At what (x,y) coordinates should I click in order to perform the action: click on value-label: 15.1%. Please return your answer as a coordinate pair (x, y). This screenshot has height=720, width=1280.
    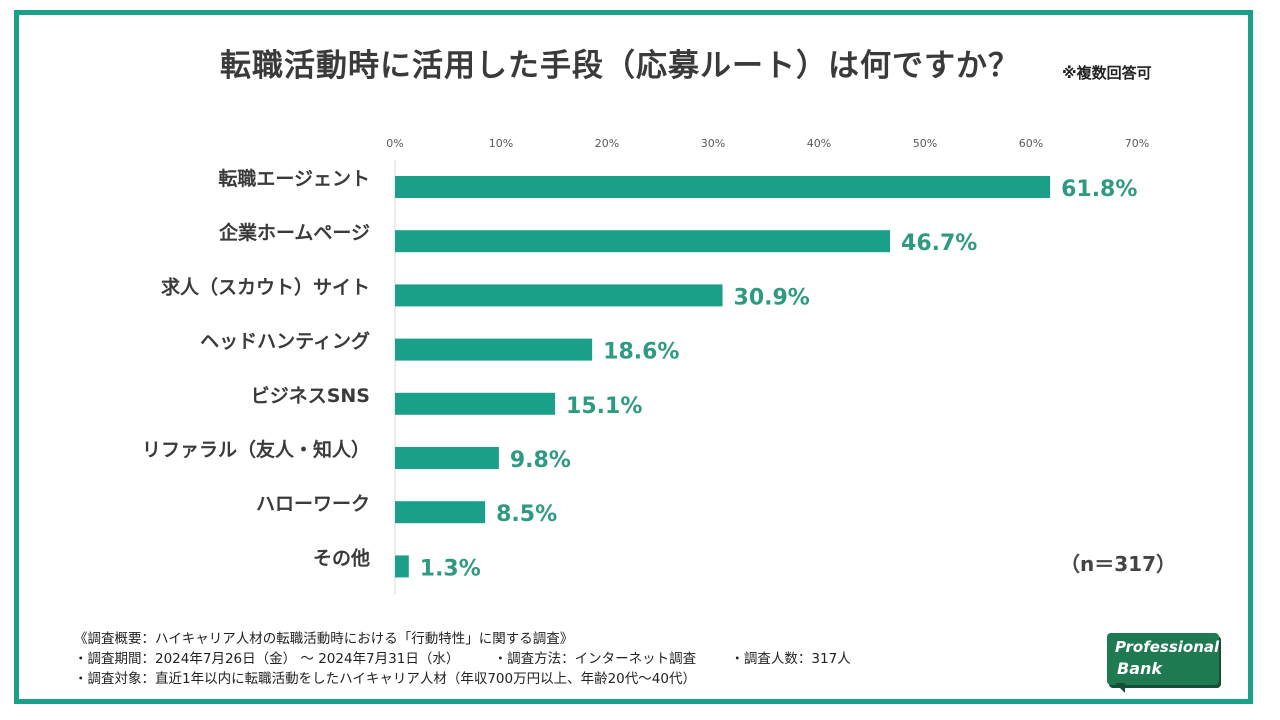
    Looking at the image, I should click on (604, 406).